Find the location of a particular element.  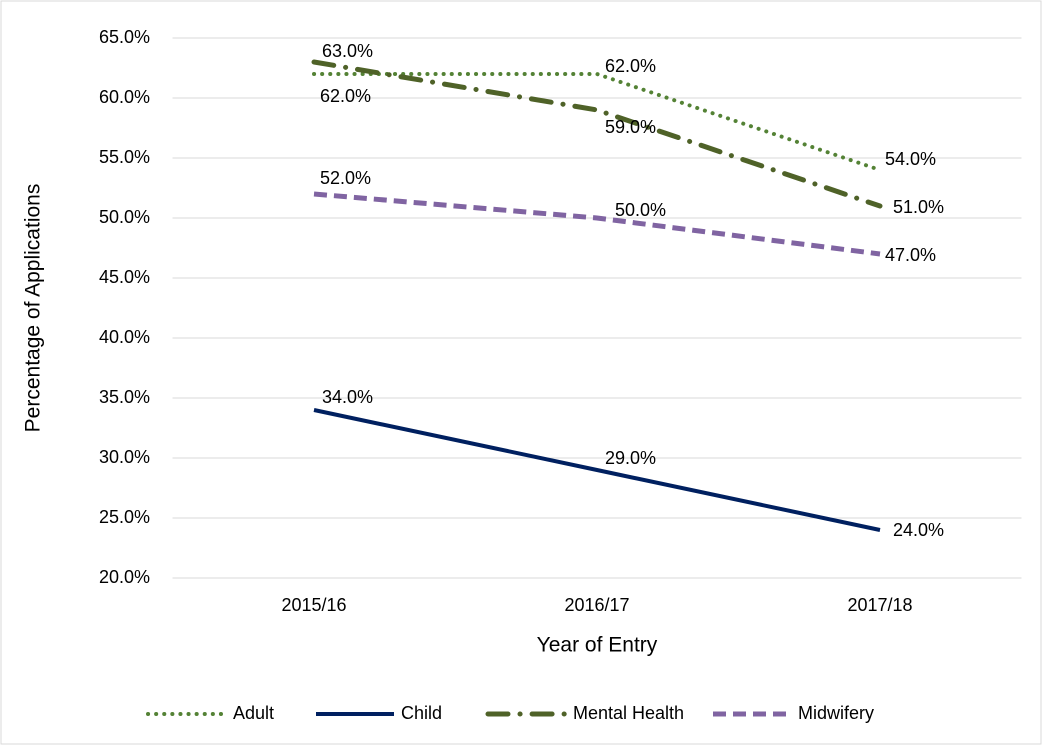

y-tick-label: 50.0% is located at coordinates (124, 217).